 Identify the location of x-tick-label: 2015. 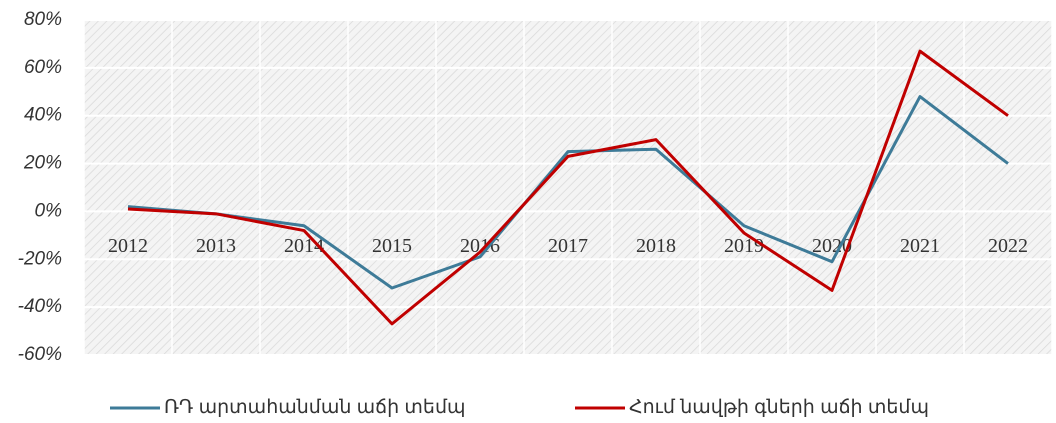
(392, 246).